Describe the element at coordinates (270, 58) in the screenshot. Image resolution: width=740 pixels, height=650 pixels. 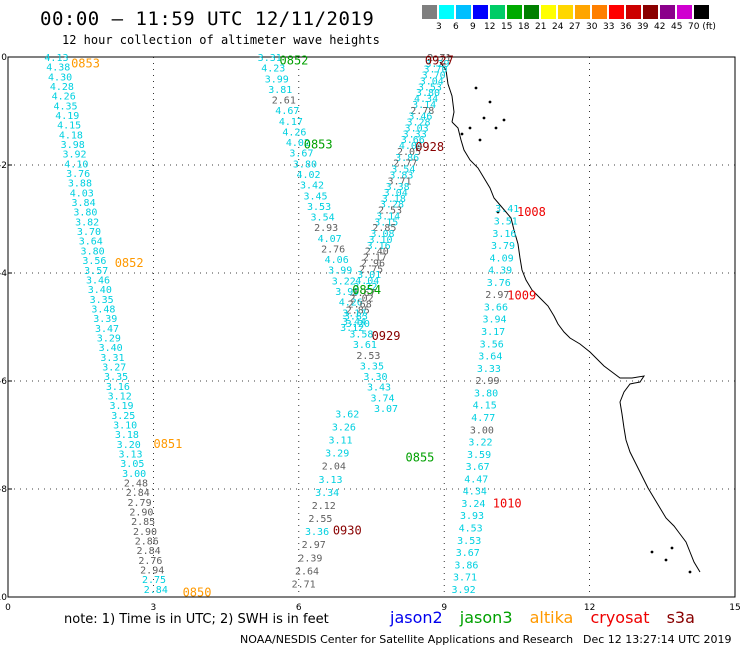
I see `wave-height-value: 3.31` at that location.